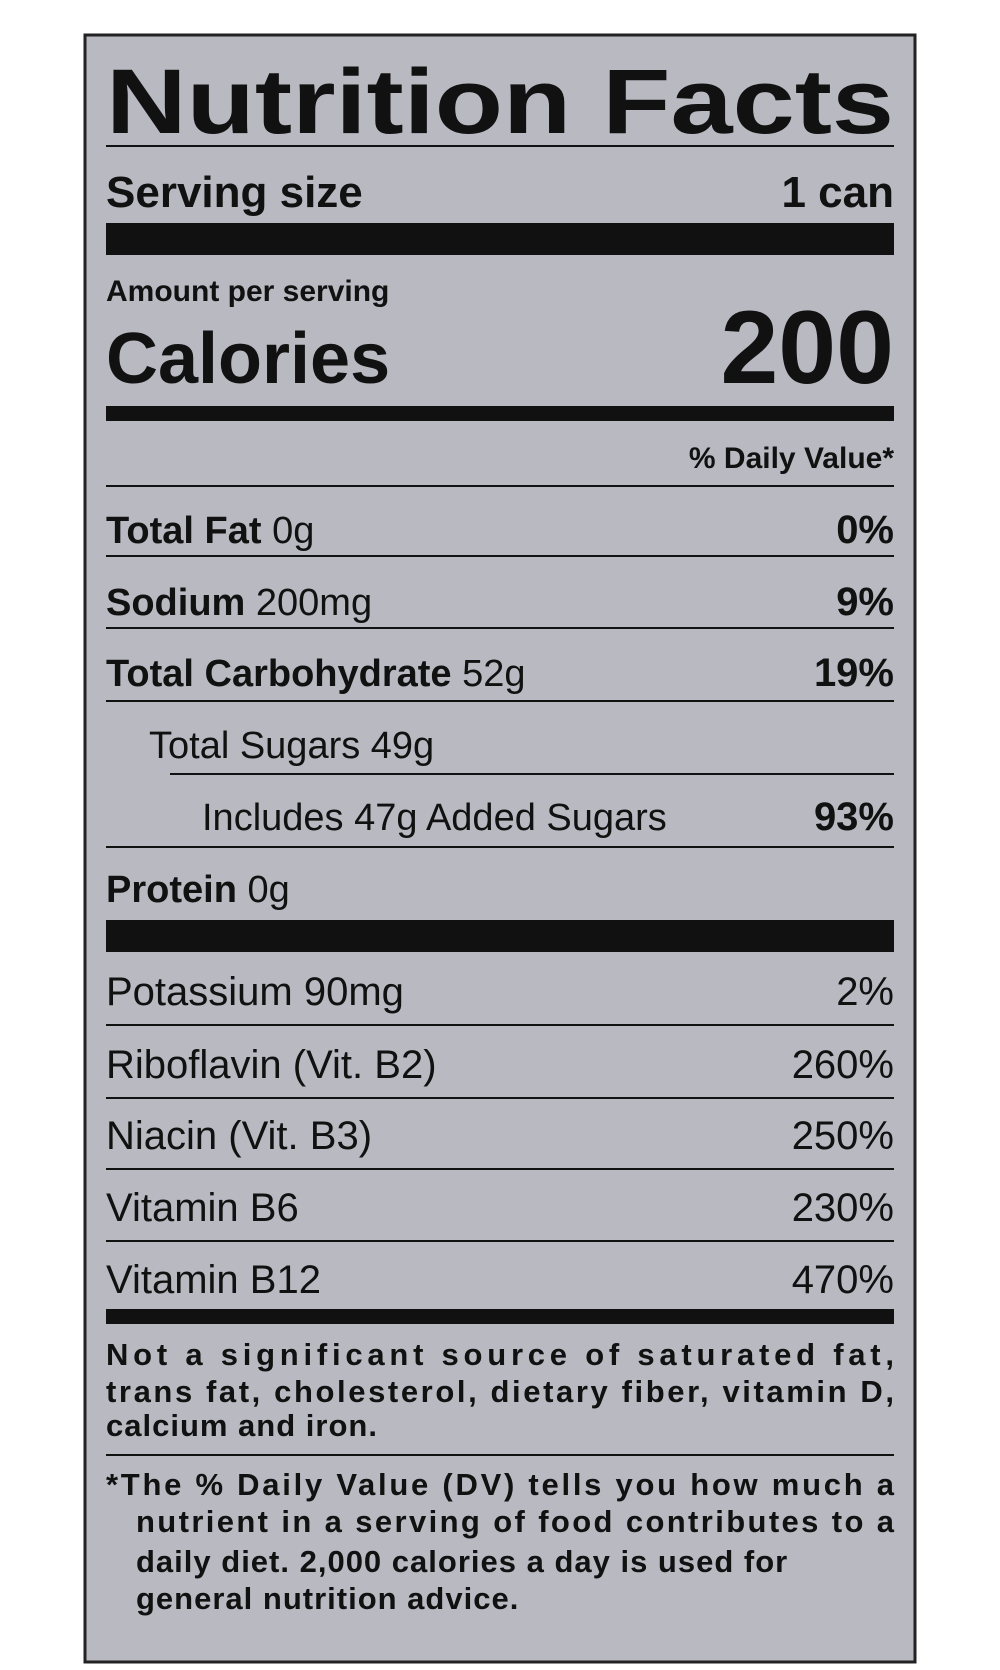 This screenshot has width=1000, height=1670. I want to click on nutrient-name: Total Carbohydrate, so click(279, 674).